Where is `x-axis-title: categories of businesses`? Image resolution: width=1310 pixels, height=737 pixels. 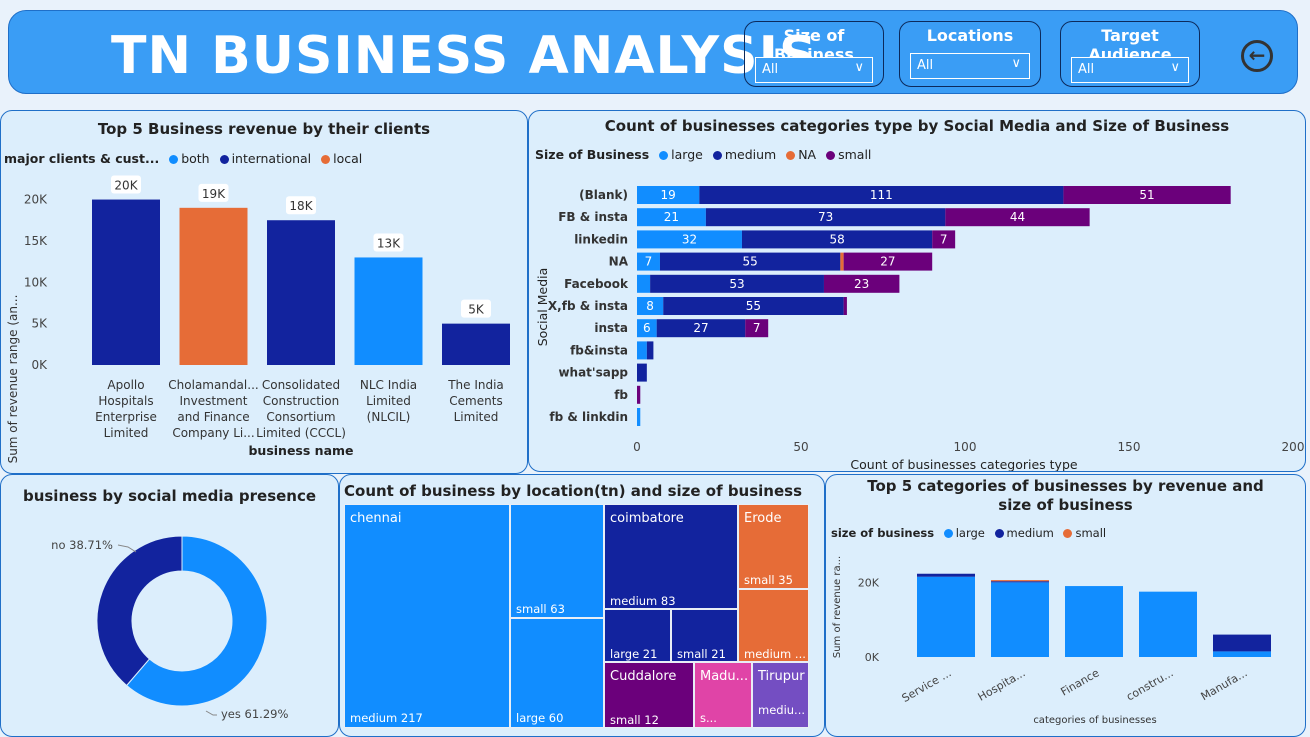 x-axis-title: categories of businesses is located at coordinates (1094, 720).